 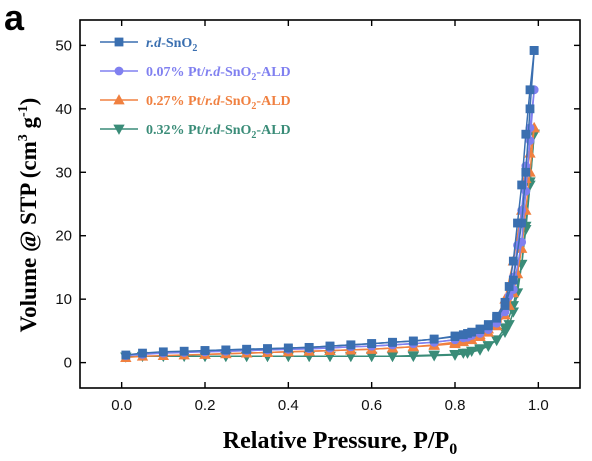 I want to click on y-tick-label: 40, so click(x=63, y=109).